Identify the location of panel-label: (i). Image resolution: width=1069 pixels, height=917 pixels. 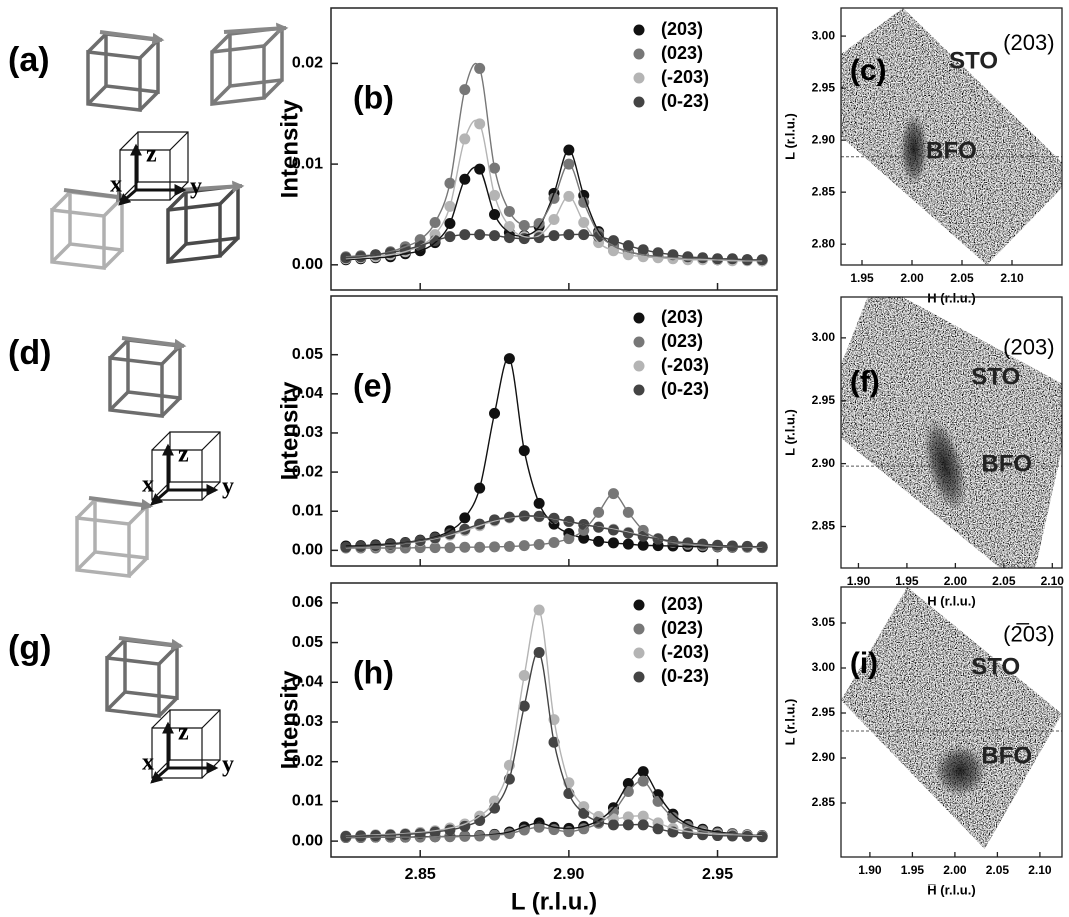
(864, 663).